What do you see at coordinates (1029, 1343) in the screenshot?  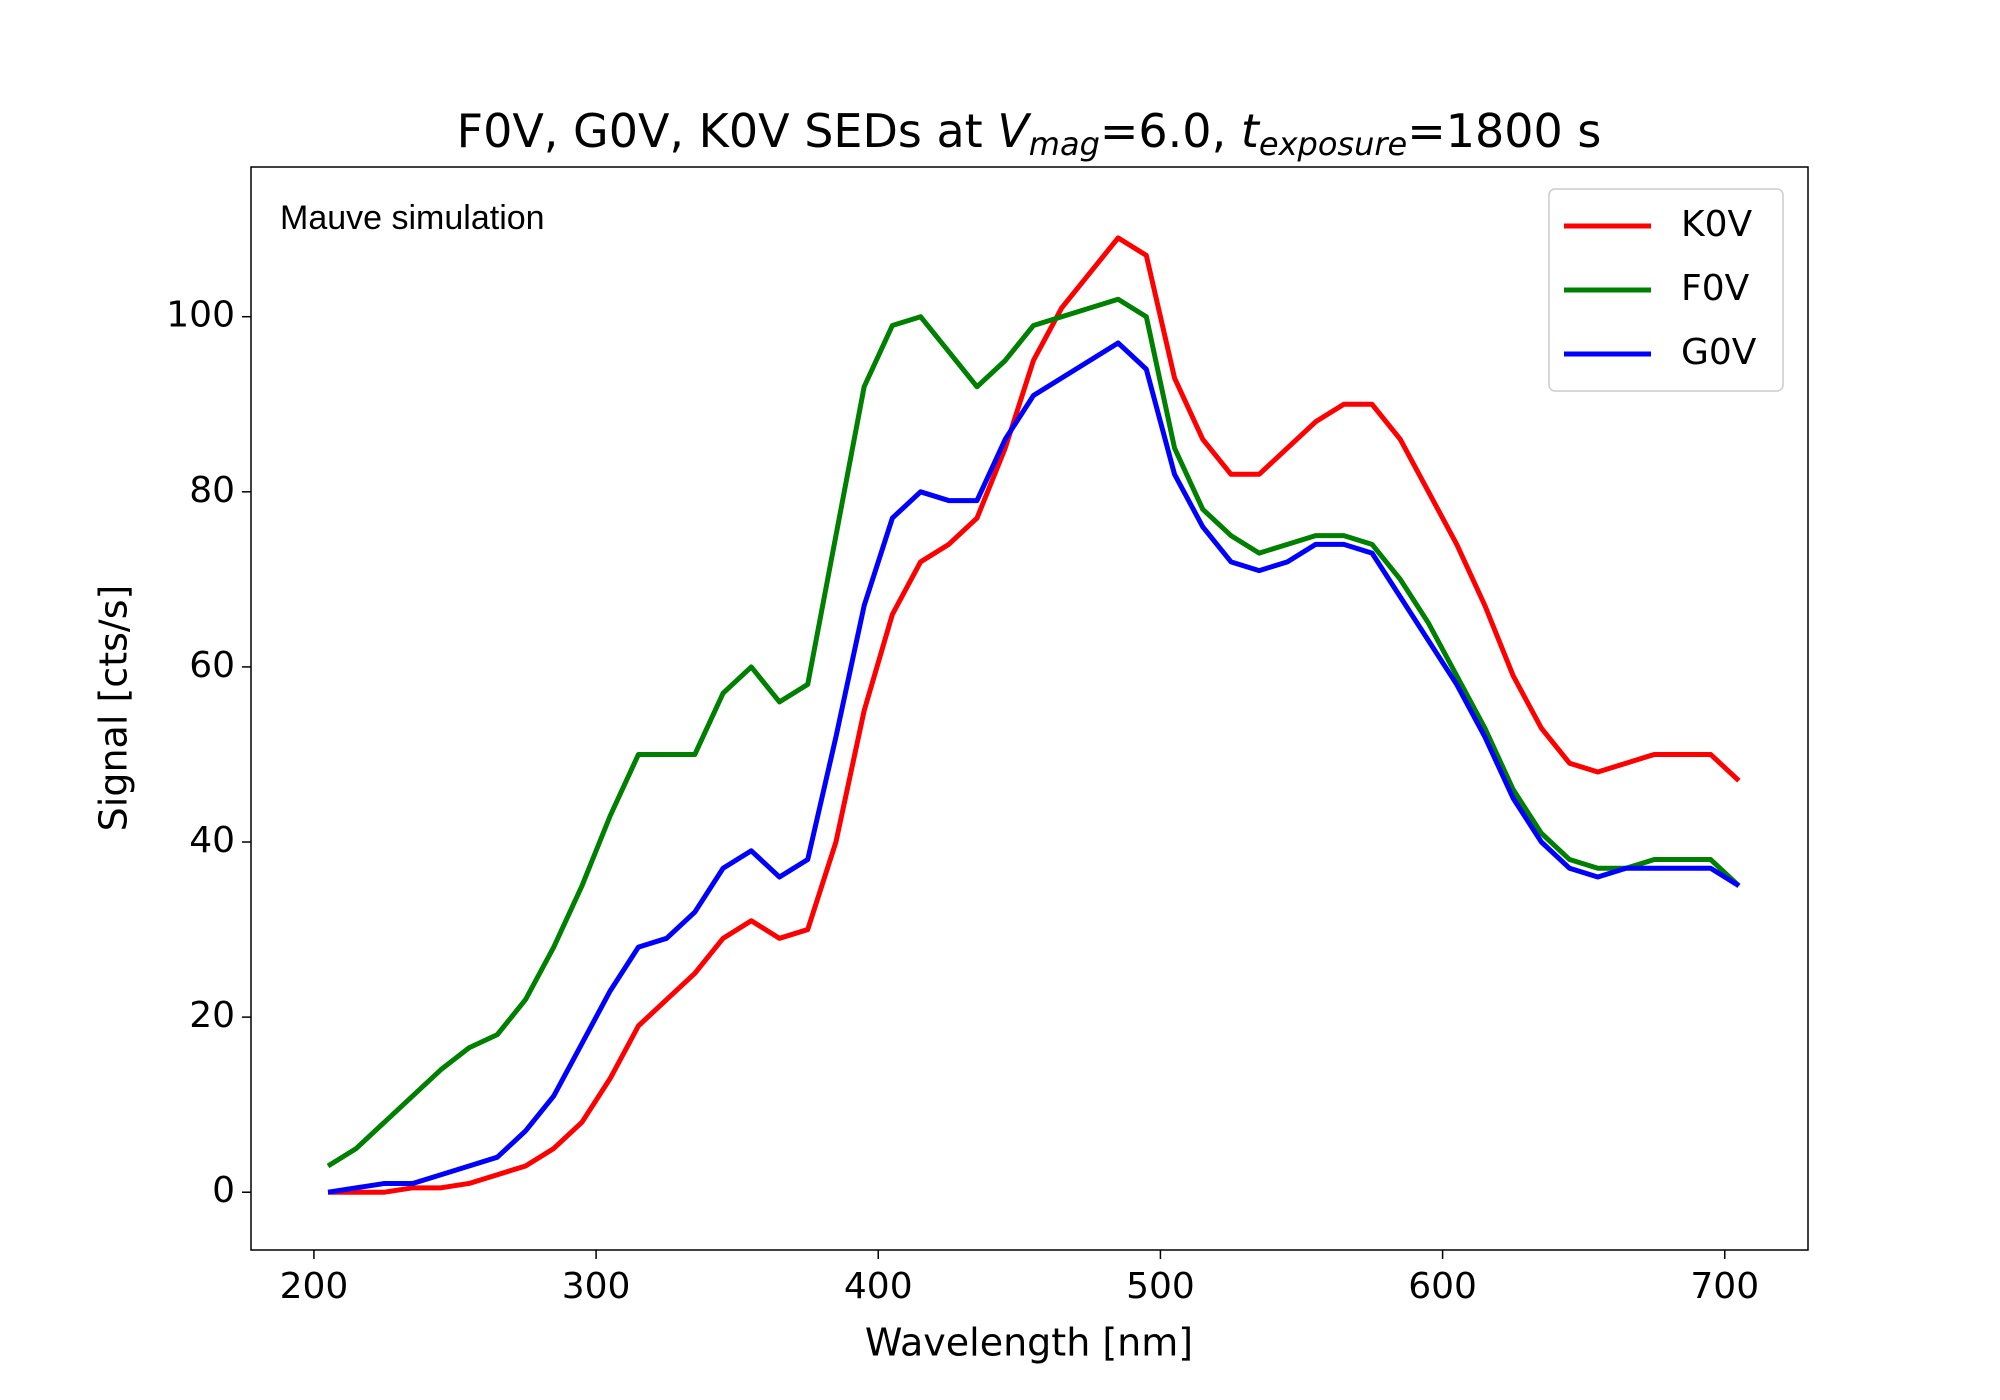 I see `x-axis-label: Wavelength [nm]` at bounding box center [1029, 1343].